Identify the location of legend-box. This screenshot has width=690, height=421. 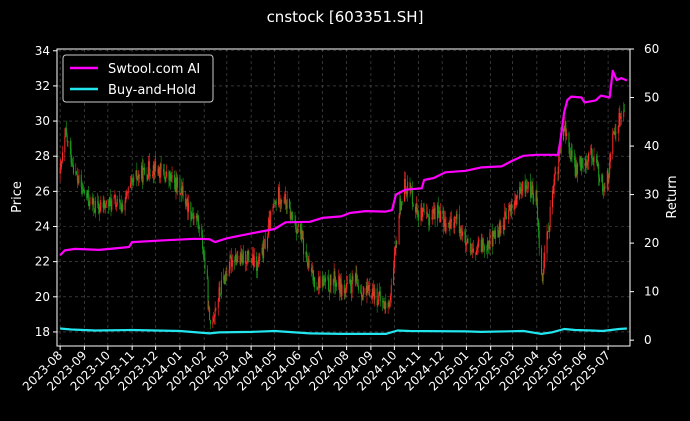
(138, 78).